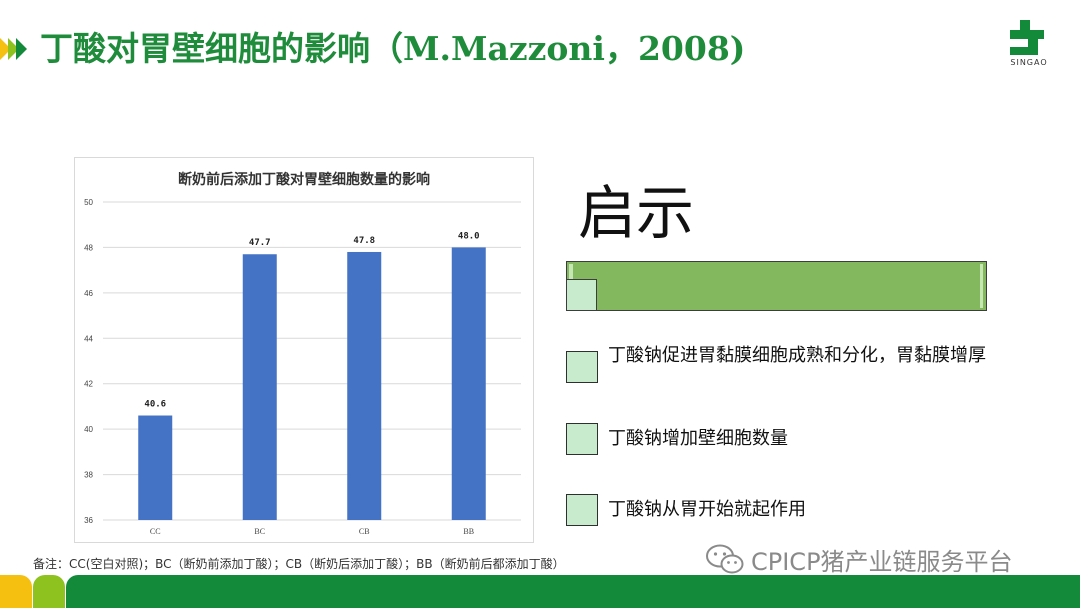 Image resolution: width=1080 pixels, height=608 pixels. What do you see at coordinates (981, 286) in the screenshot?
I see `banner-highlight-right` at bounding box center [981, 286].